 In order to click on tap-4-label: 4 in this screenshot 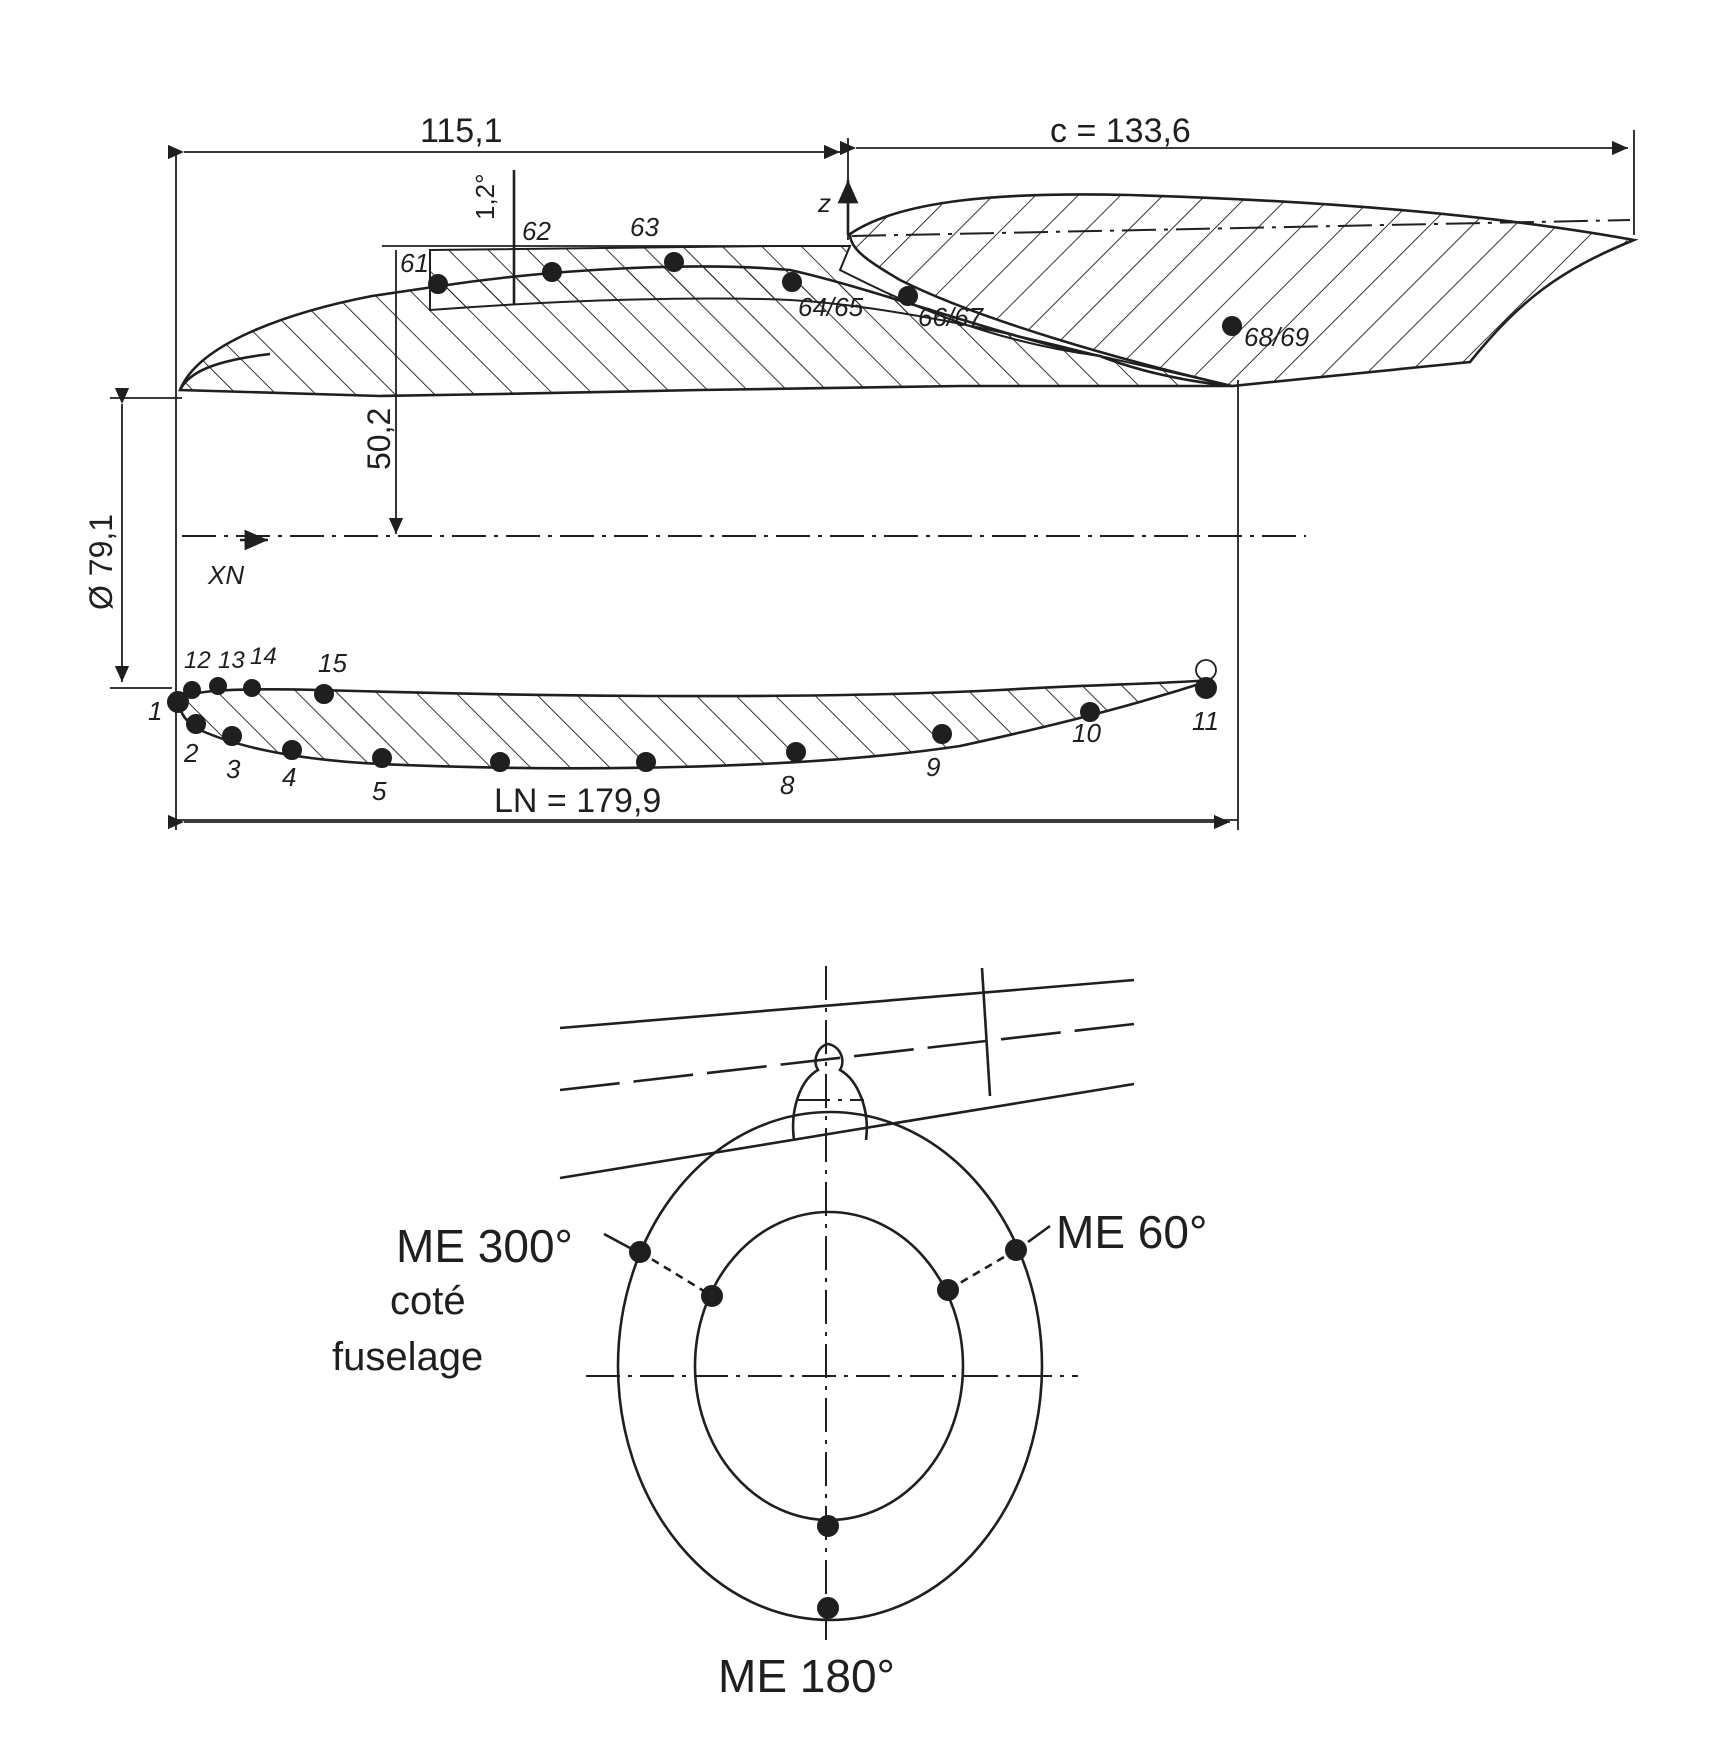, I will do `click(289, 777)`.